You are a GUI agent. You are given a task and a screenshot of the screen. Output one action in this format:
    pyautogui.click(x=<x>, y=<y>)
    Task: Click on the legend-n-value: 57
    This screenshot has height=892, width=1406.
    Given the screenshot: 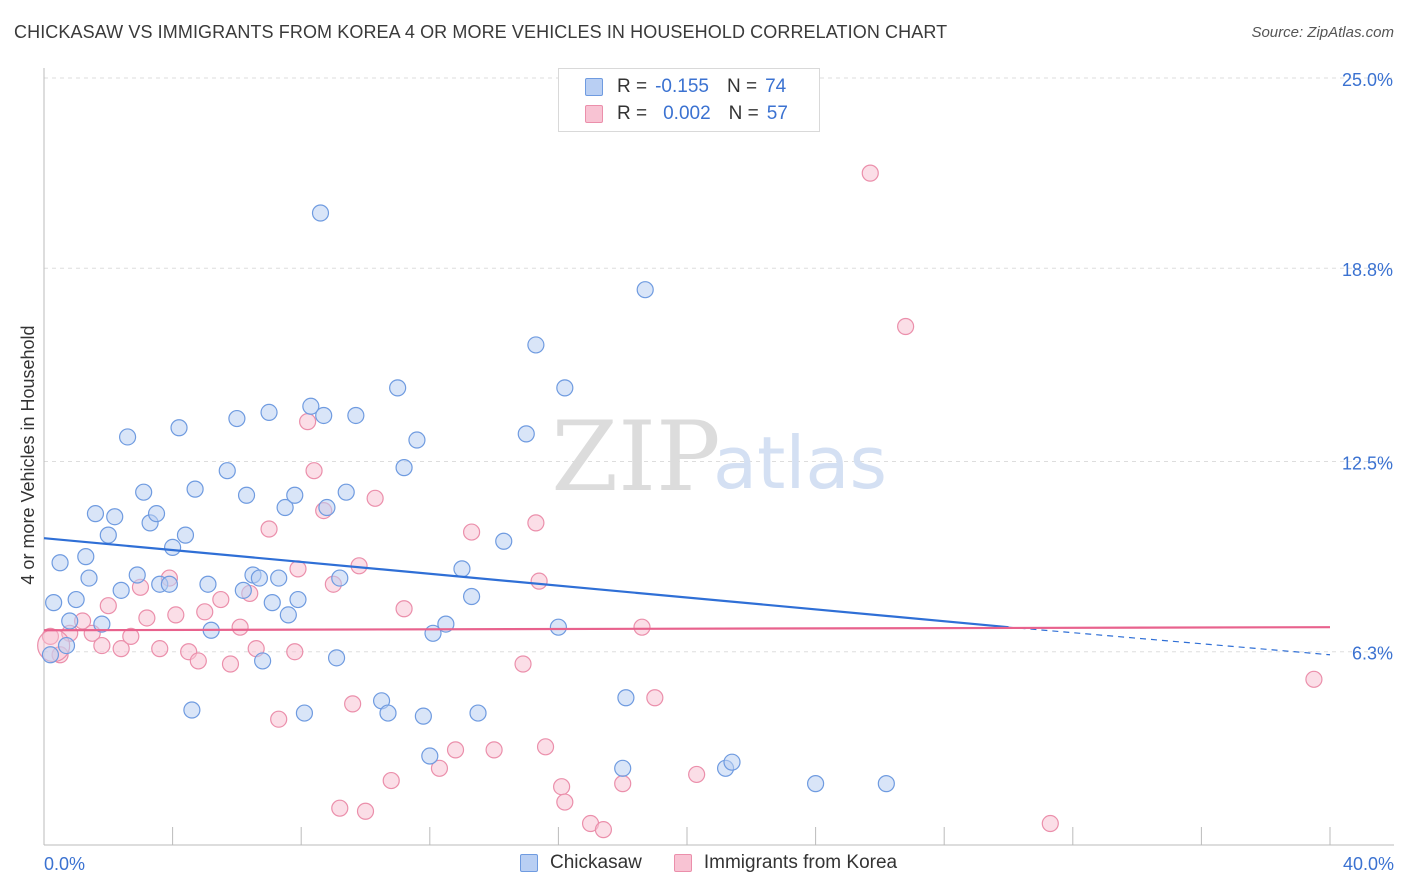 What is the action you would take?
    pyautogui.click(x=777, y=113)
    